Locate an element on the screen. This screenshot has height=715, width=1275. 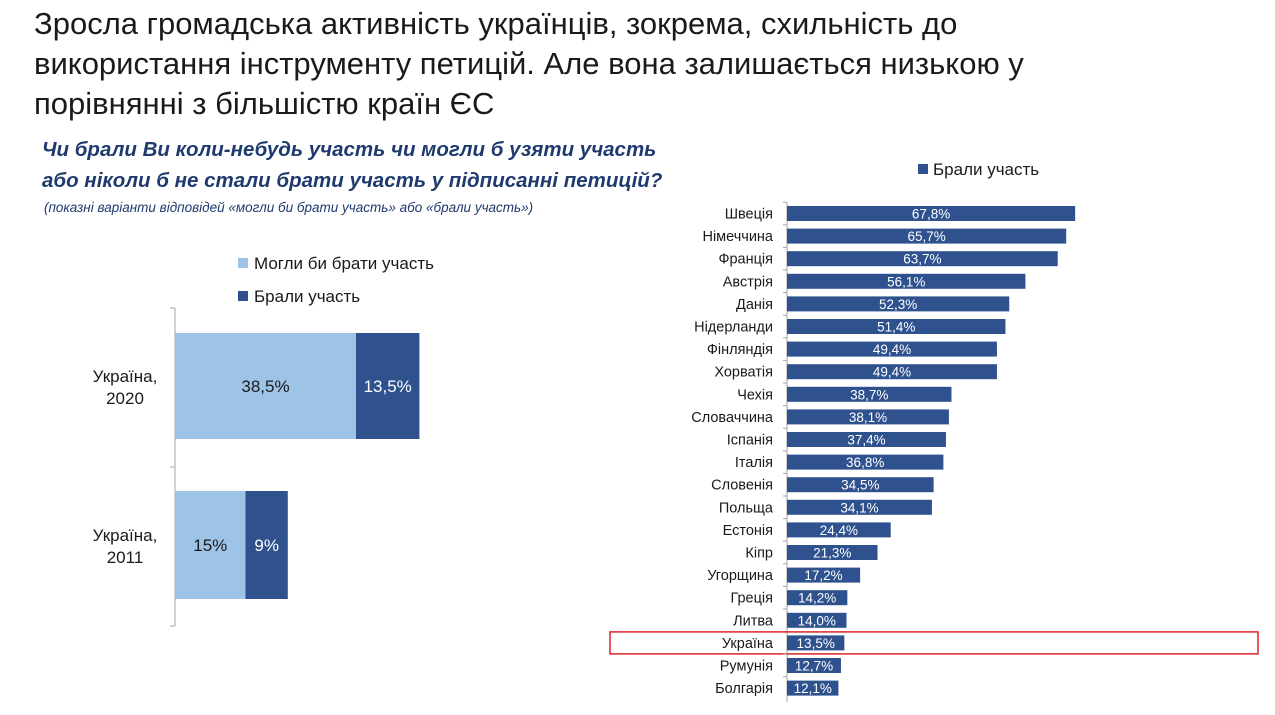
country-label: Франція is located at coordinates (745, 260).